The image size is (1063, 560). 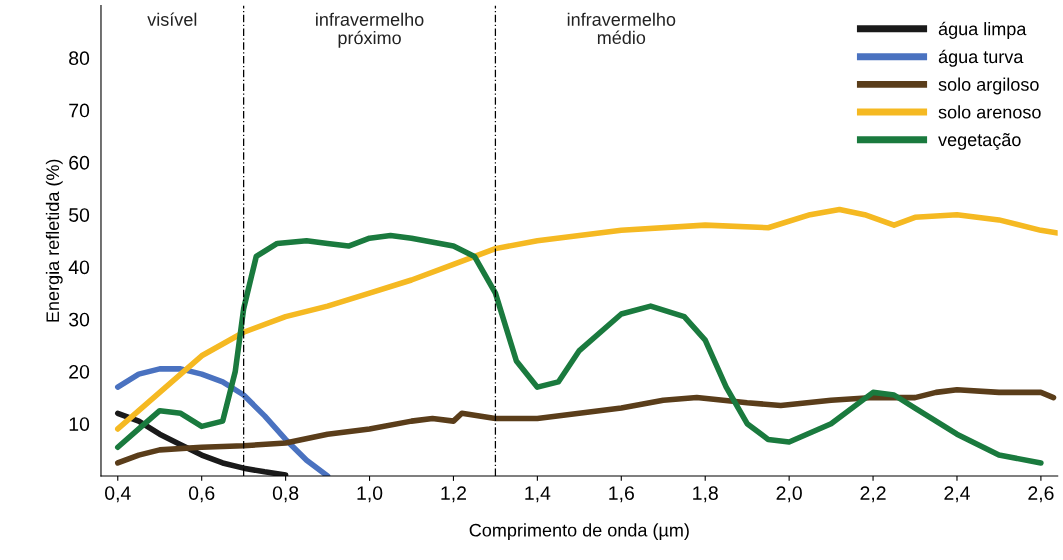 I want to click on x-tick-label: 2,4, so click(x=957, y=494).